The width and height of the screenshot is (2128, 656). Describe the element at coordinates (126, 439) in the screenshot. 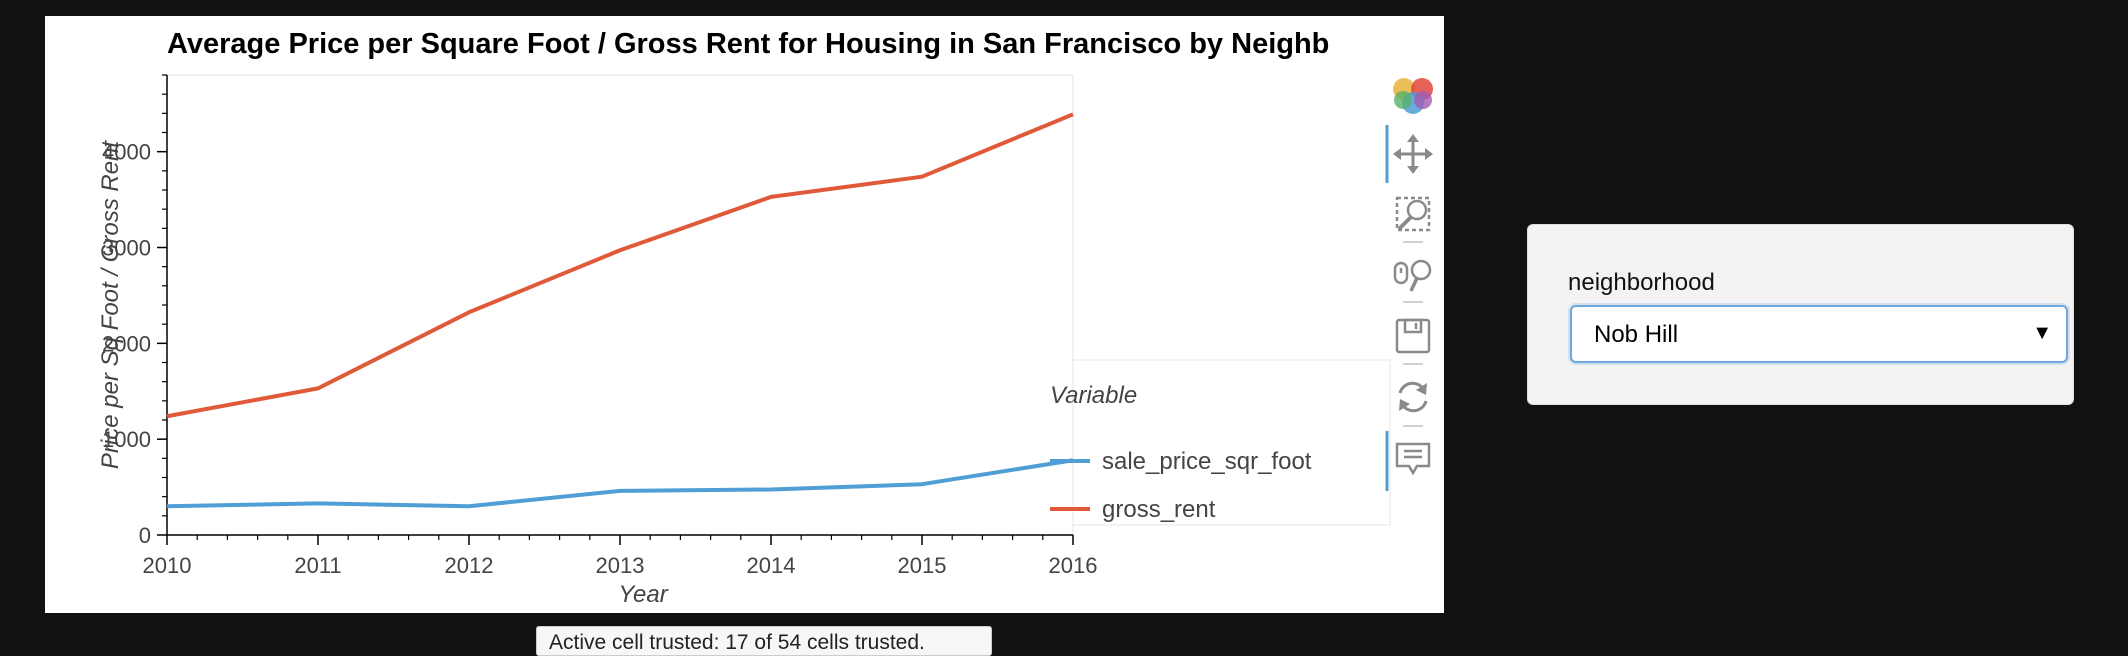

I see `y-tick-label: 1000` at that location.